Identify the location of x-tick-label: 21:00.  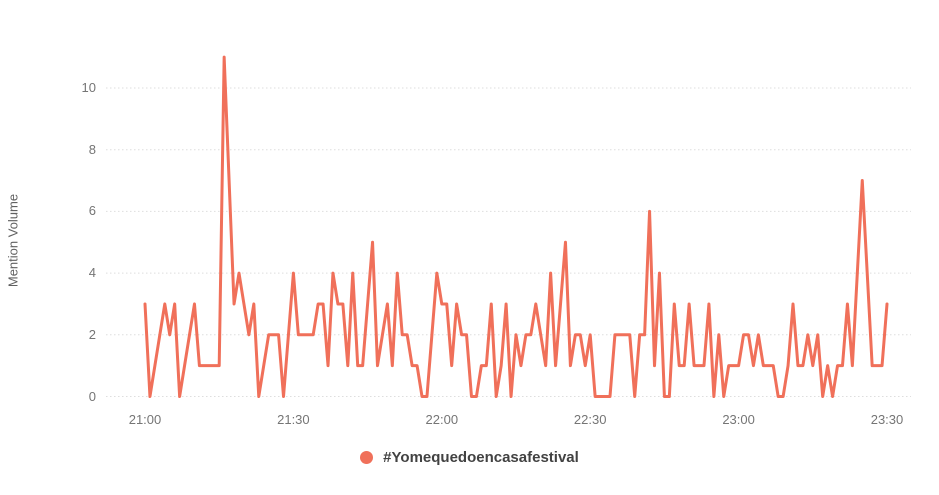
(145, 419).